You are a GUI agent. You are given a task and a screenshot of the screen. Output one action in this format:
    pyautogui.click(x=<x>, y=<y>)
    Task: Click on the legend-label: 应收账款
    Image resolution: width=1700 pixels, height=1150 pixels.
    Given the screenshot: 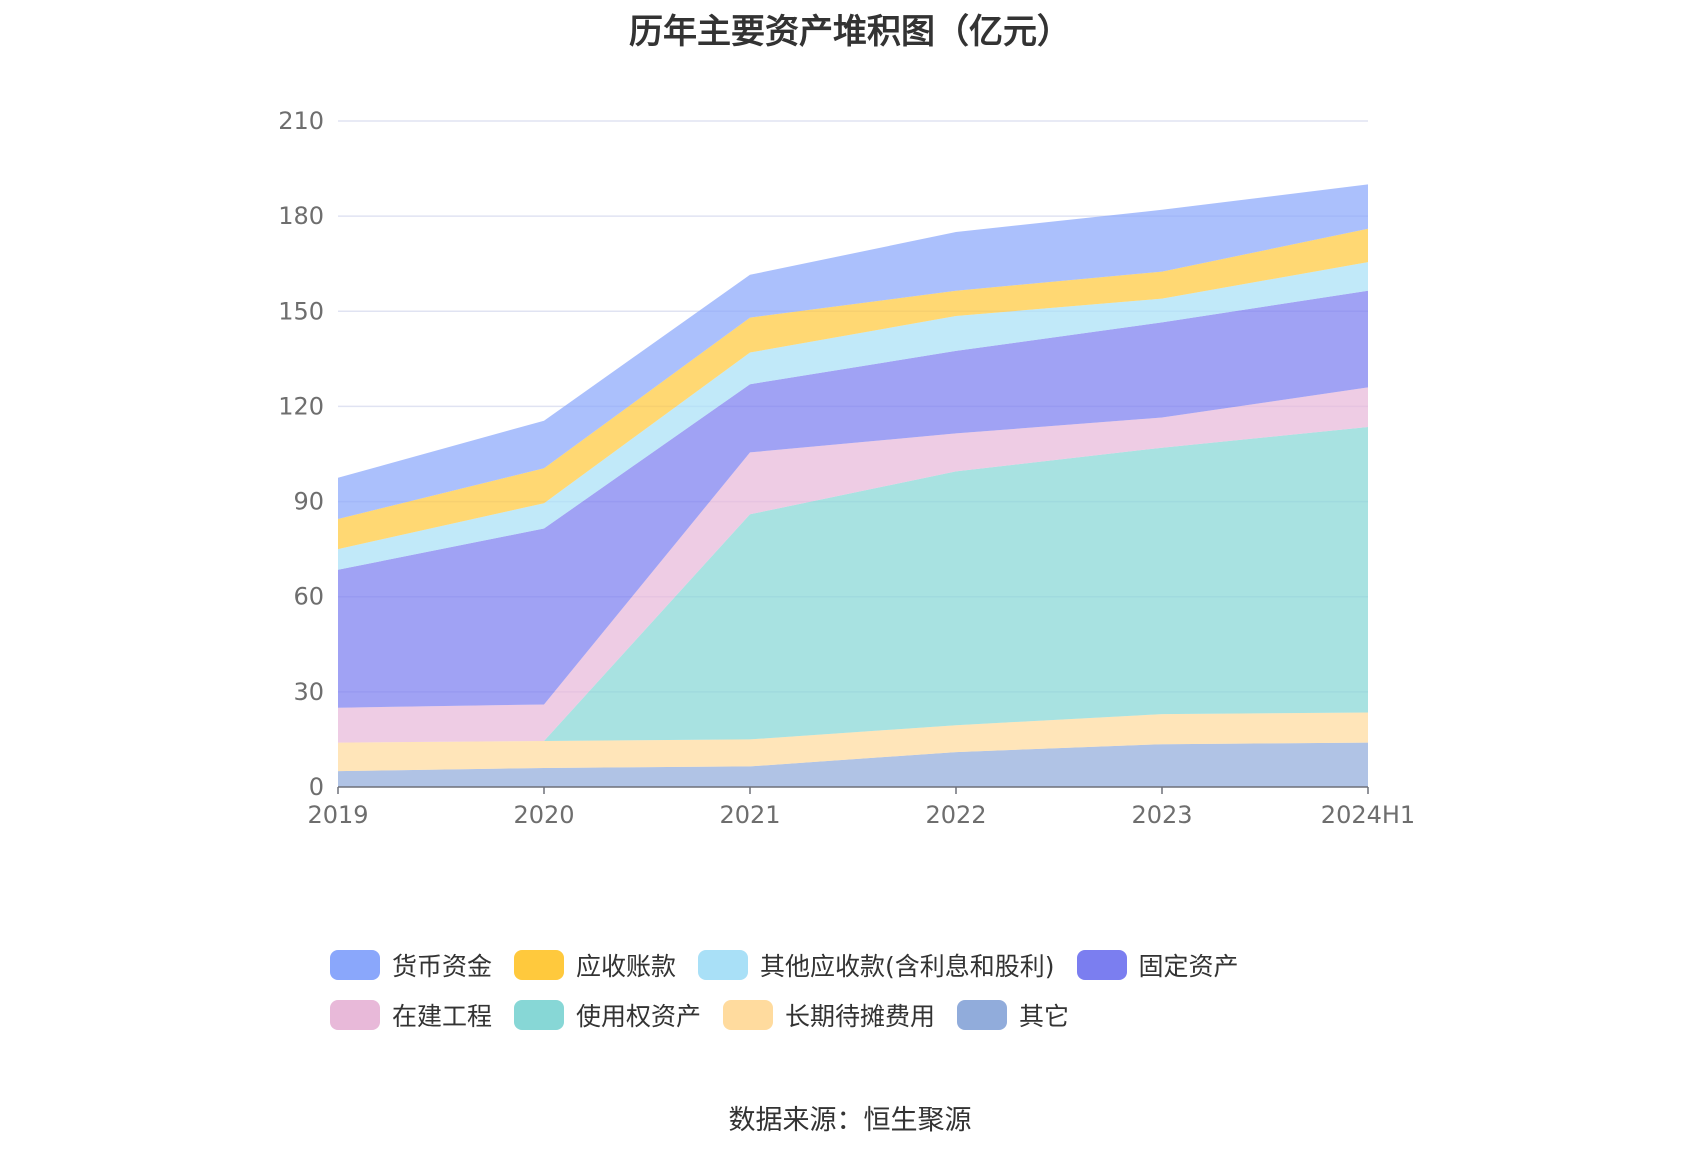 What is the action you would take?
    pyautogui.click(x=626, y=966)
    